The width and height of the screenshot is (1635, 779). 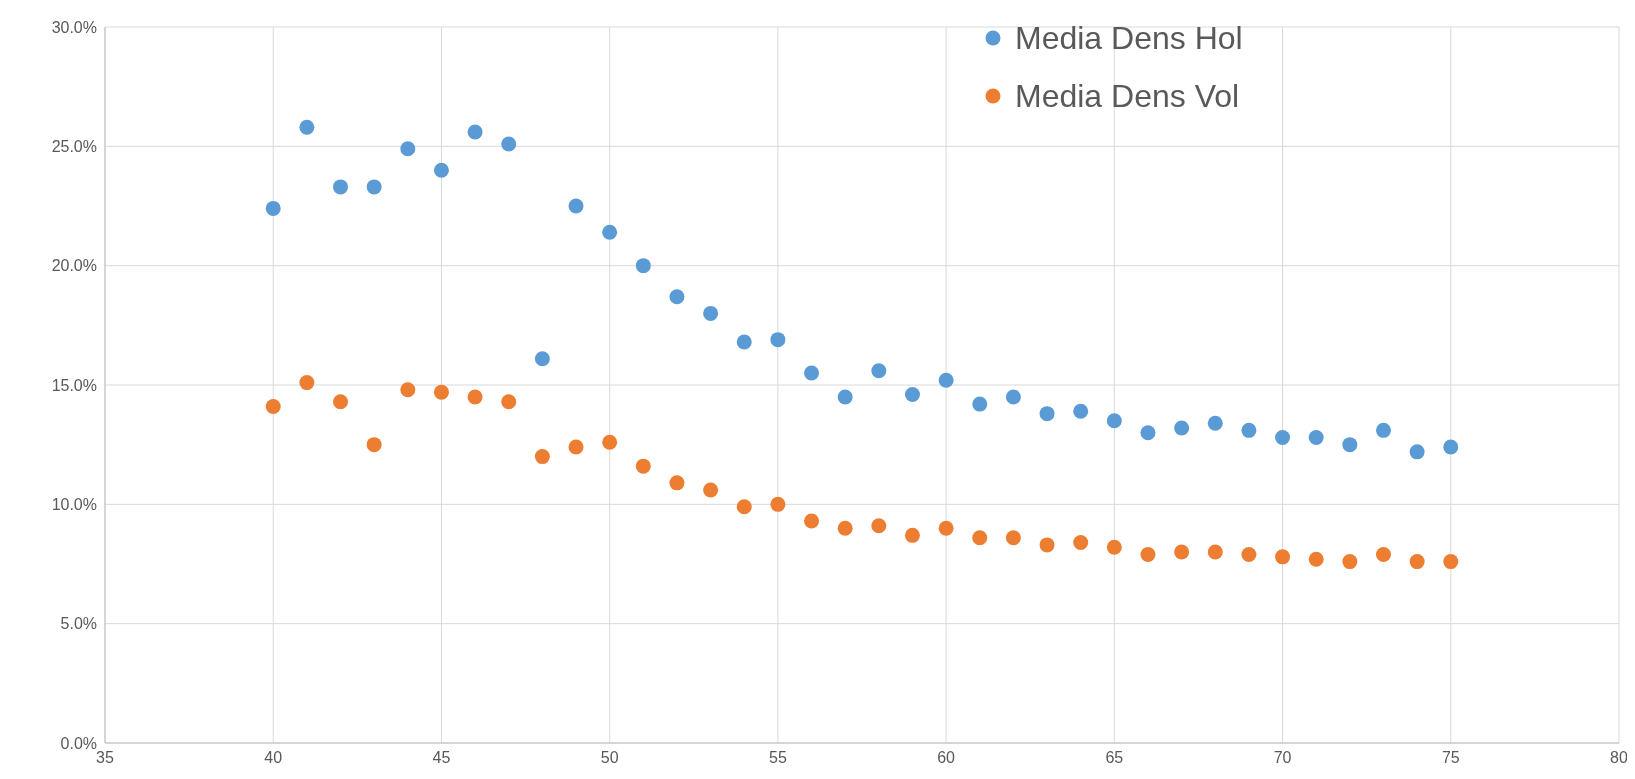 I want to click on x-tick-label: 50, so click(x=609, y=757).